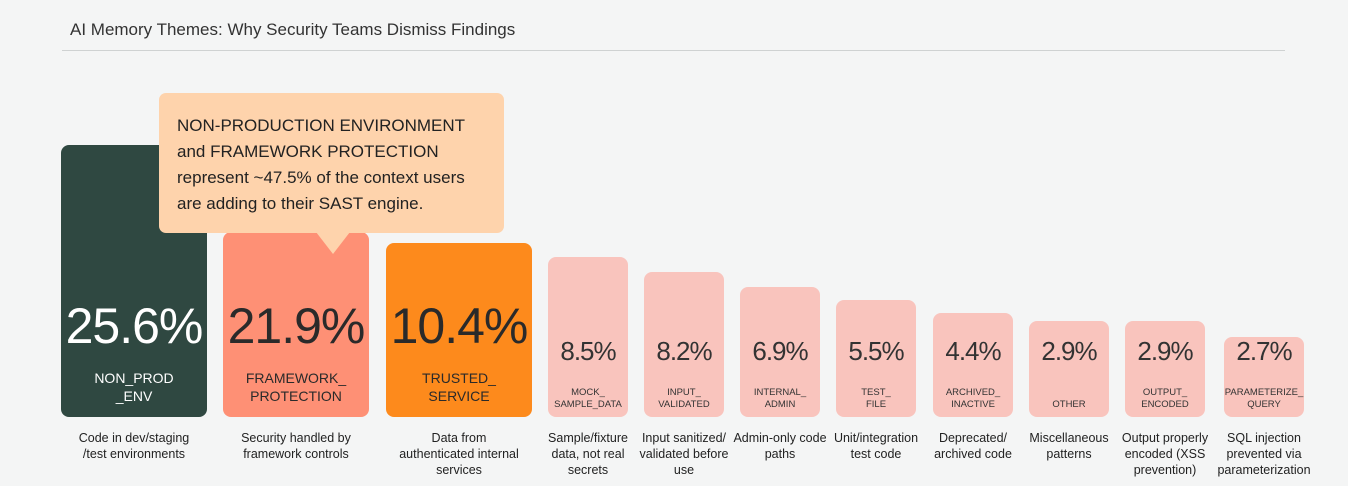 This screenshot has height=486, width=1348. I want to click on bar-value-label: 8.5%, so click(588, 351).